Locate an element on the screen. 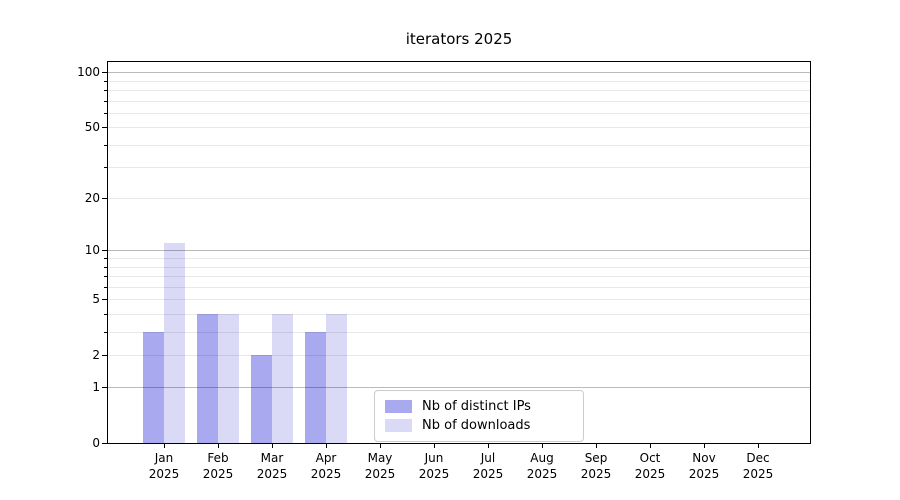 The width and height of the screenshot is (900, 500). y-axis-tick-label: 1 is located at coordinates (96, 387).